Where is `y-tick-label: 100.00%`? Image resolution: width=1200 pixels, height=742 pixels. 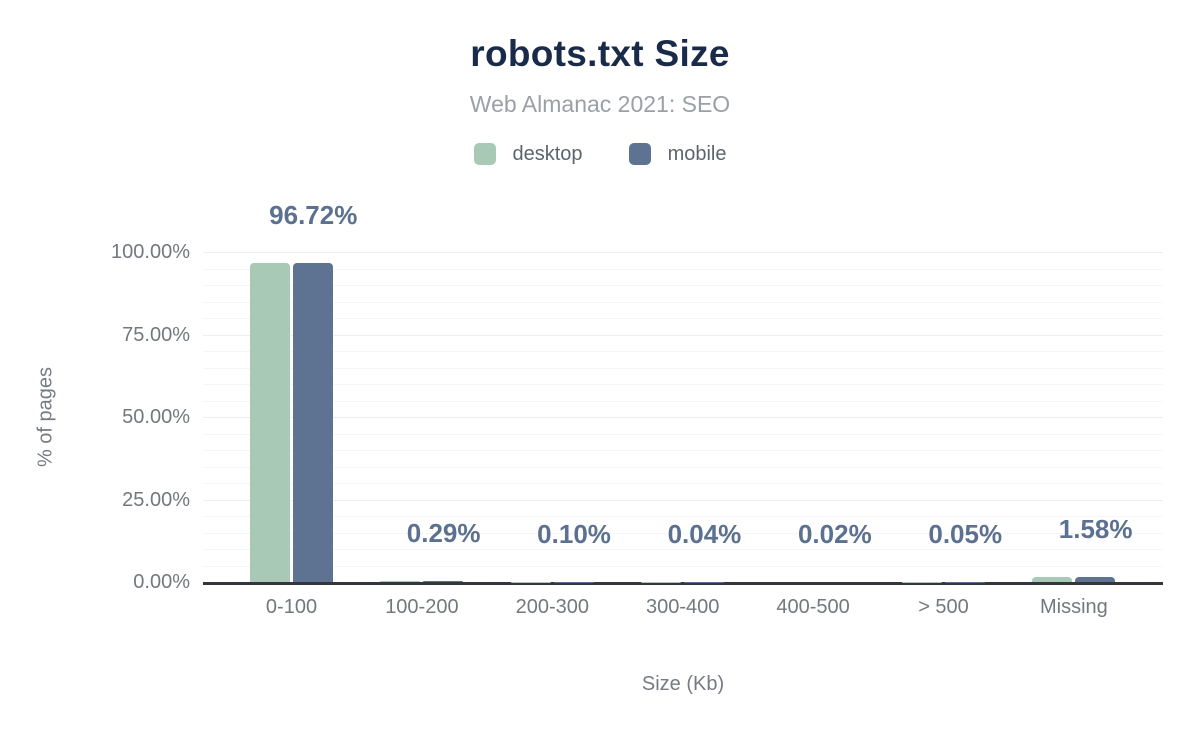 y-tick-label: 100.00% is located at coordinates (150, 252).